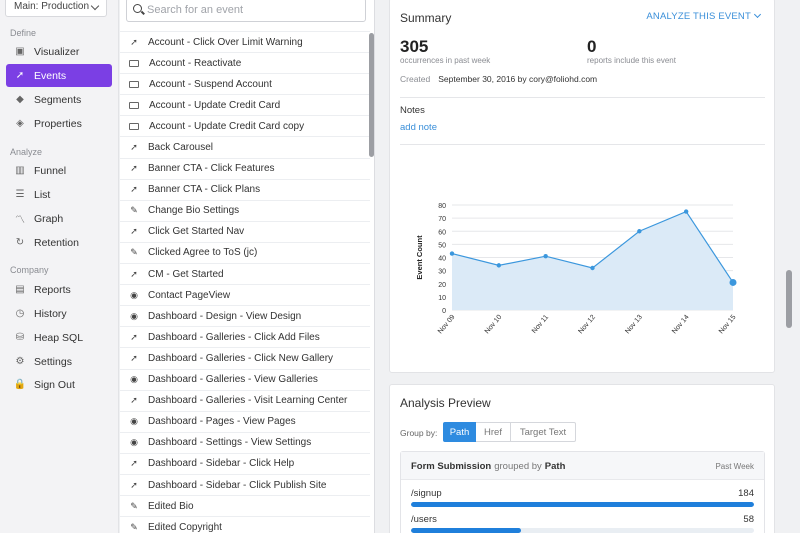 This screenshot has height=533, width=800. I want to click on event-list-item: Account - Update Credit Card, so click(245, 104).